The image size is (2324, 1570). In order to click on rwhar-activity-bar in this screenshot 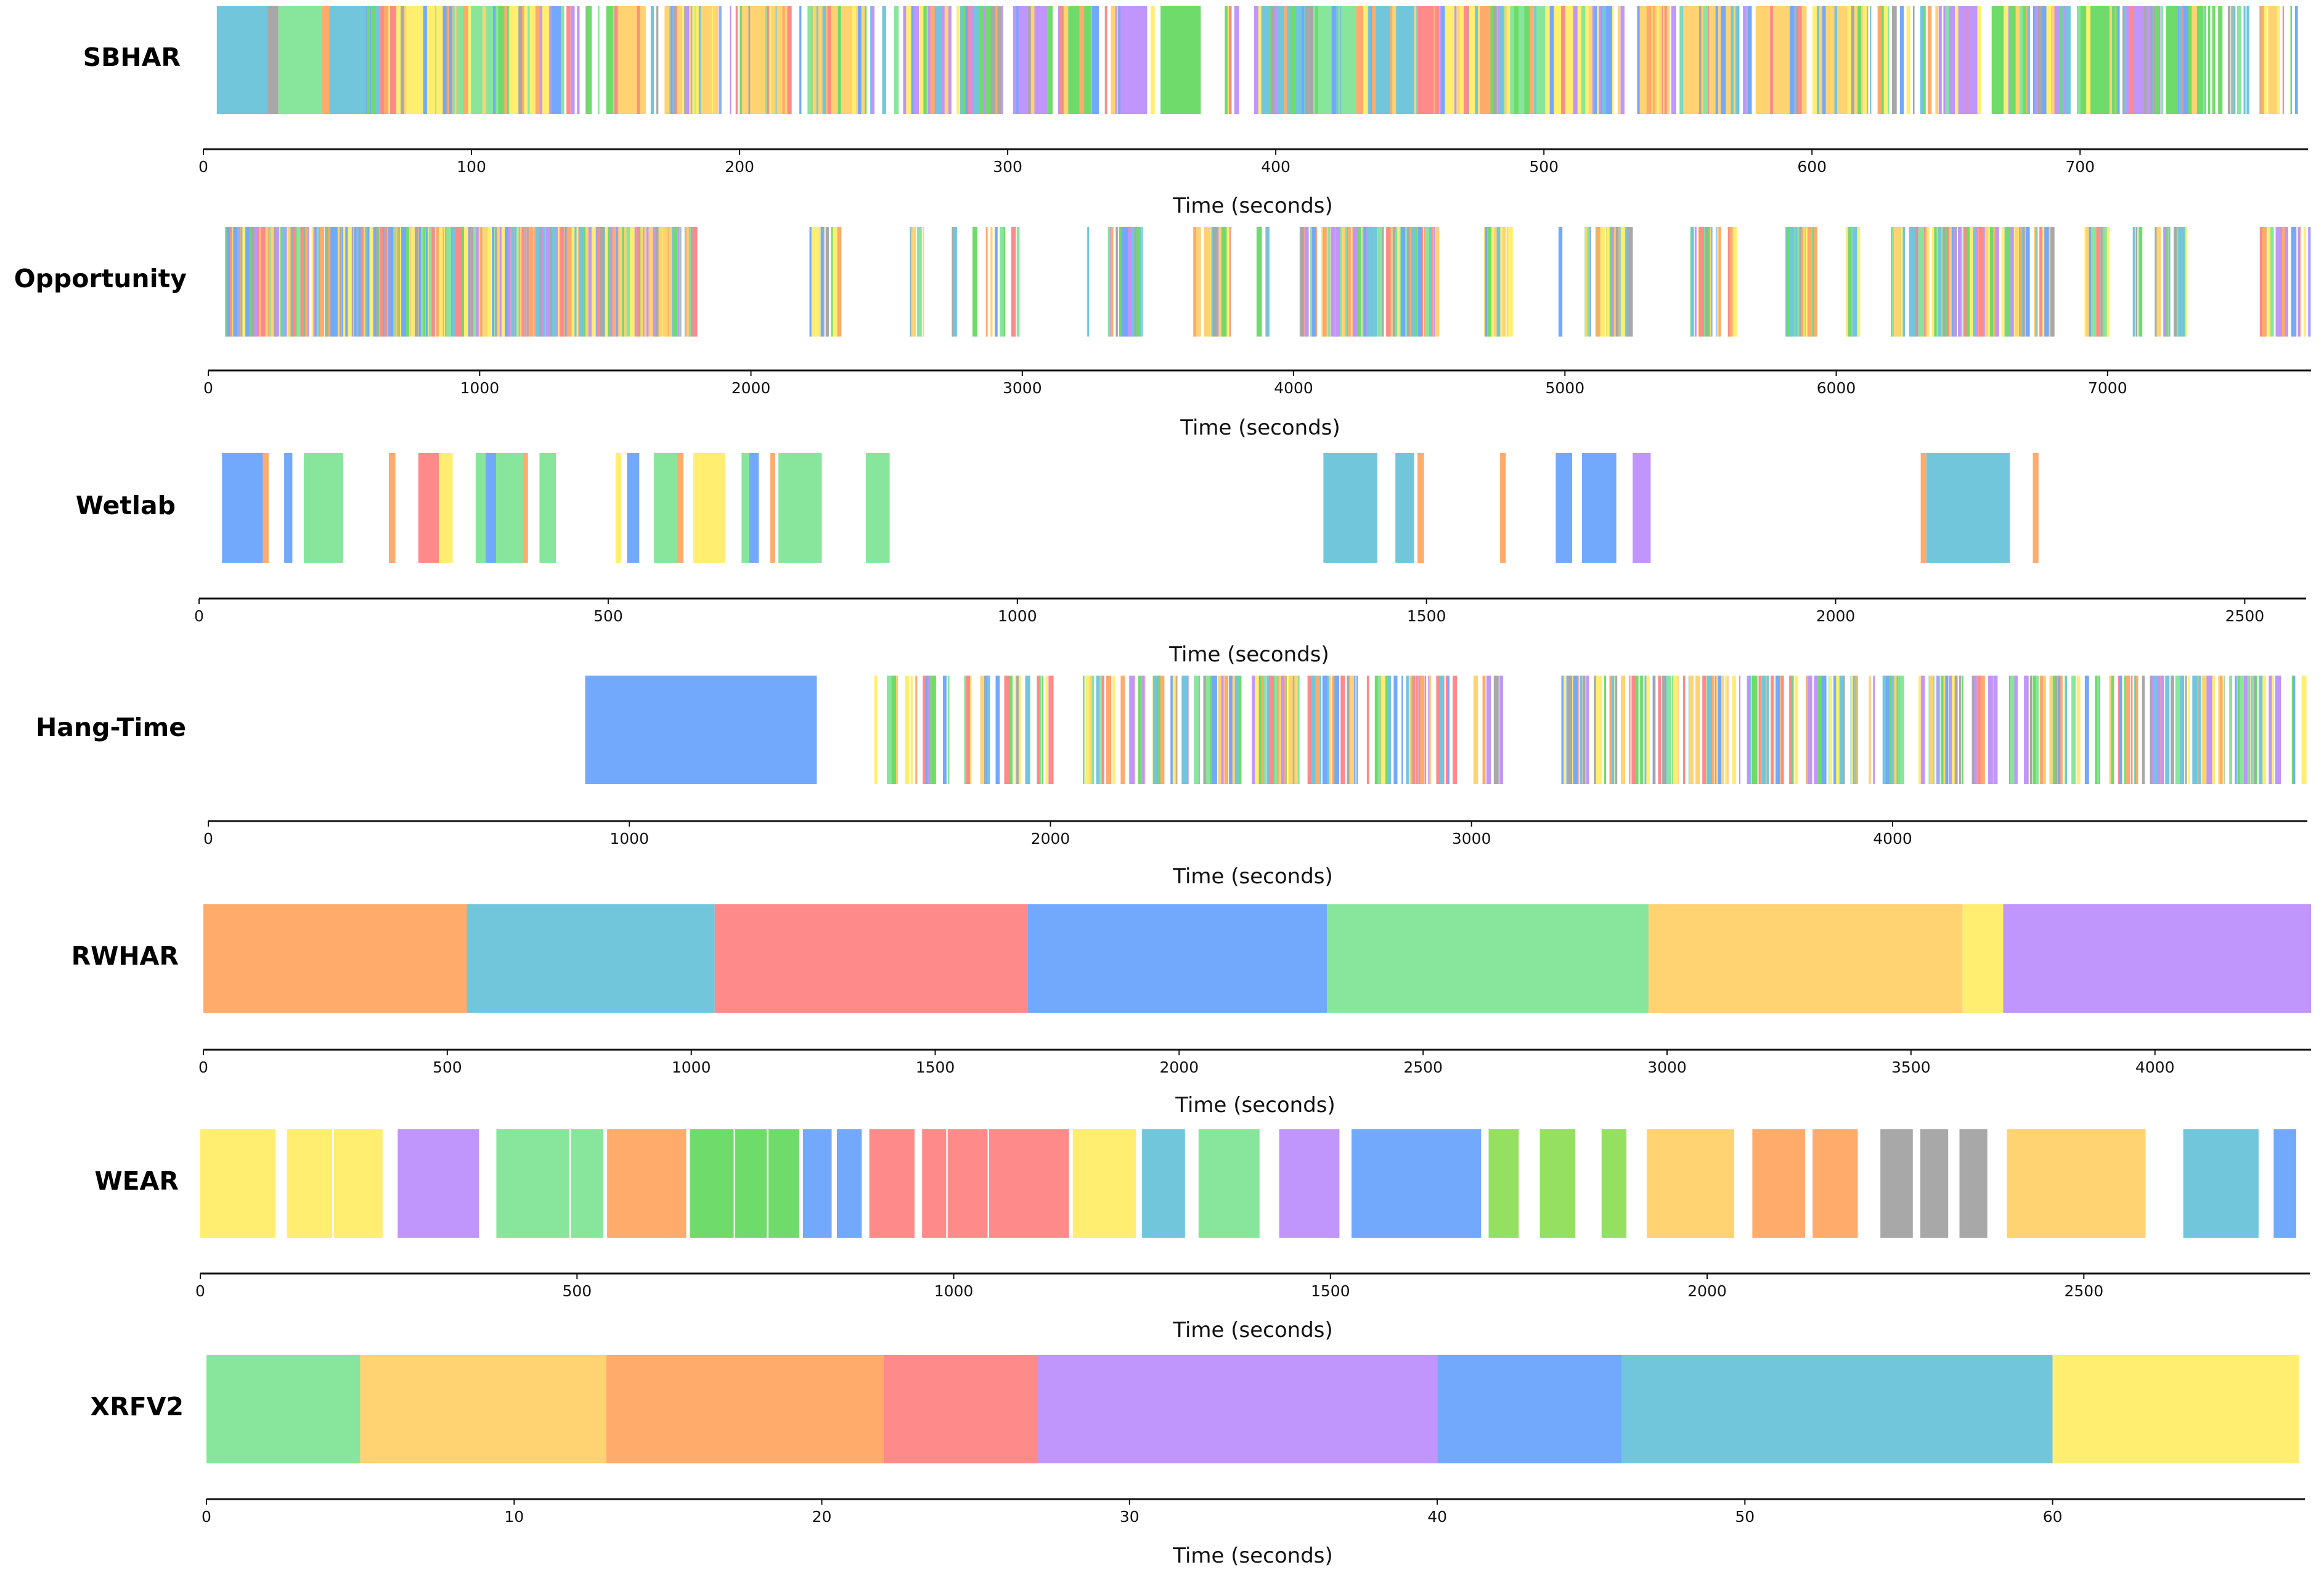, I will do `click(1983, 958)`.